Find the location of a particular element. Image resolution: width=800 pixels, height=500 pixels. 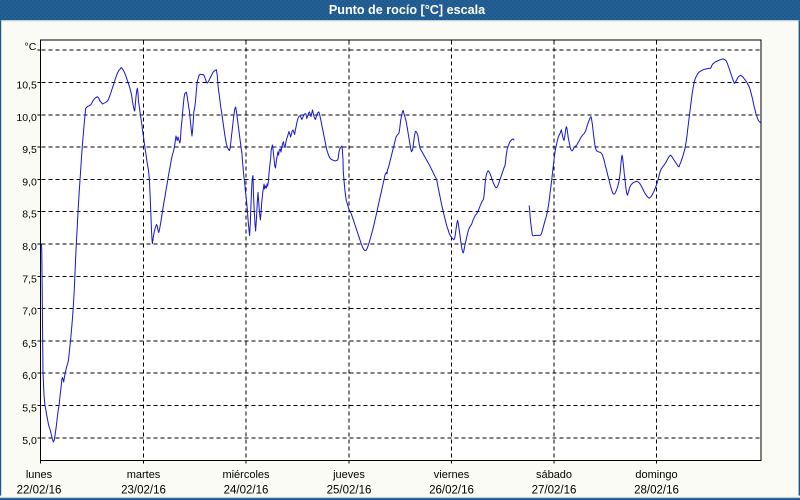

svg-text: 23/02/16 is located at coordinates (143, 490).